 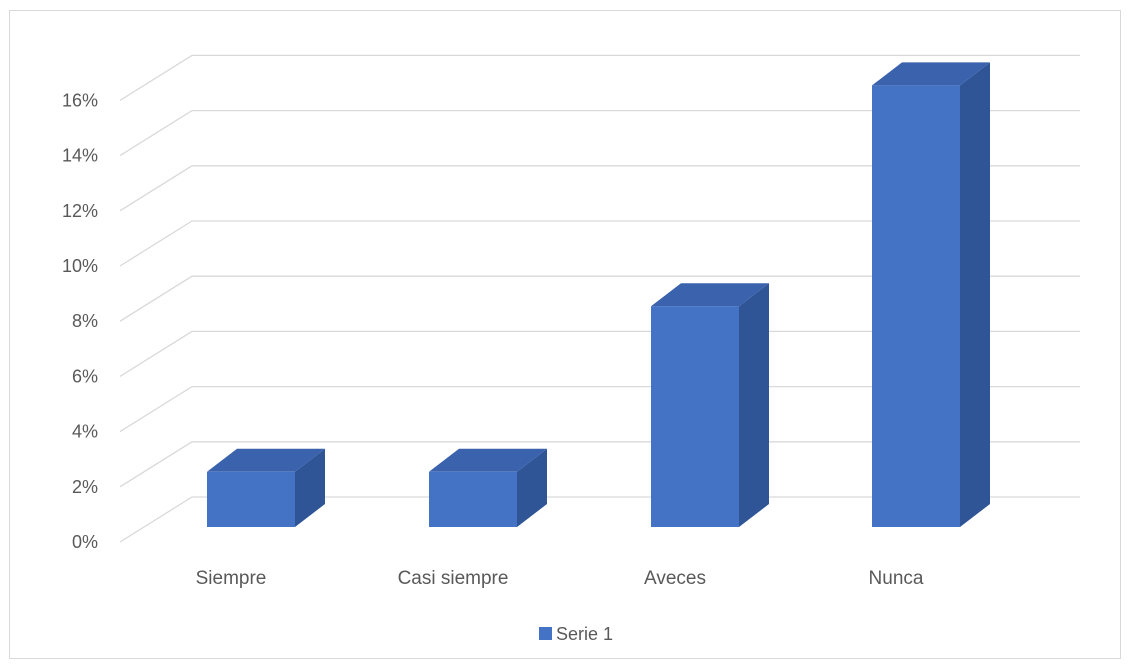 What do you see at coordinates (85, 432) in the screenshot?
I see `y-tick-label: 4%` at bounding box center [85, 432].